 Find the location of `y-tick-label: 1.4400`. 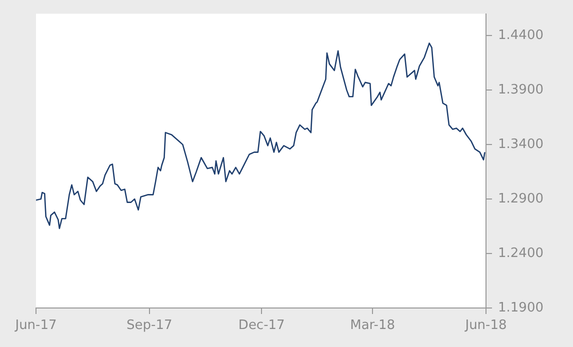

y-tick-label: 1.4400 is located at coordinates (521, 35).